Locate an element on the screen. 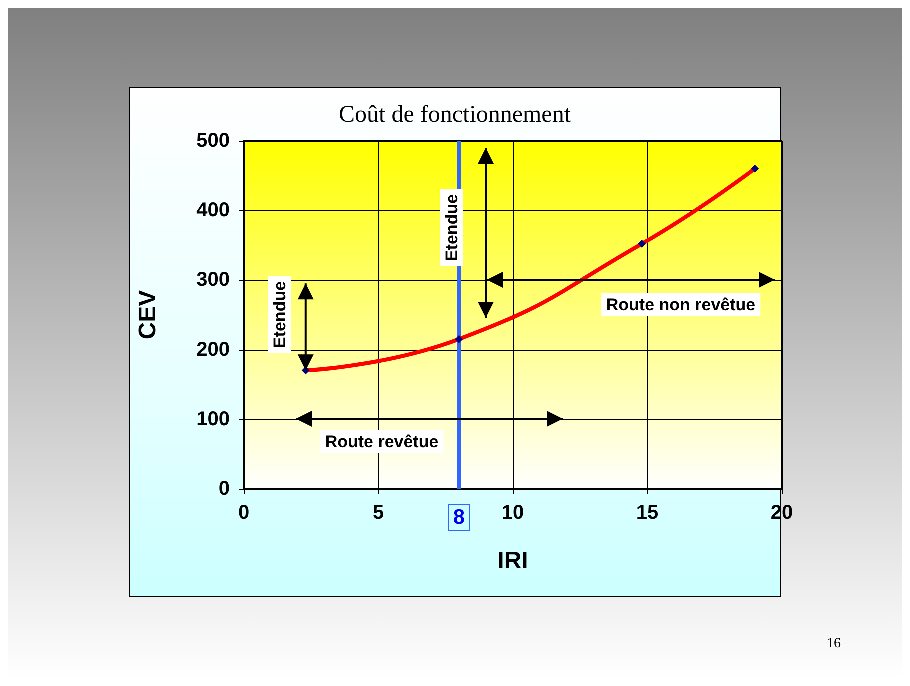 The image size is (910, 686). y-tick-label: 200 is located at coordinates (213, 349).